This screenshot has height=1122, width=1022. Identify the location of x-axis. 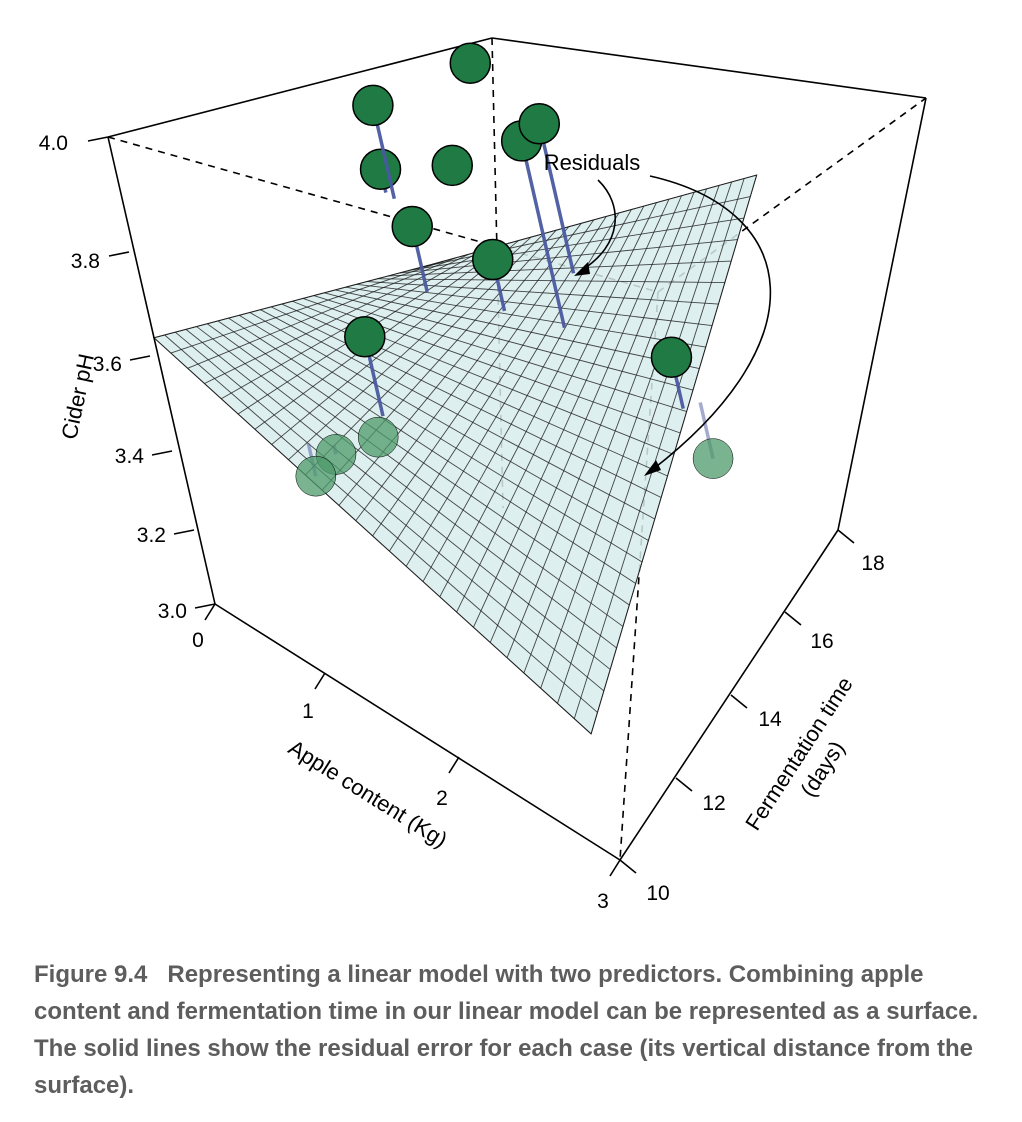
(412, 740).